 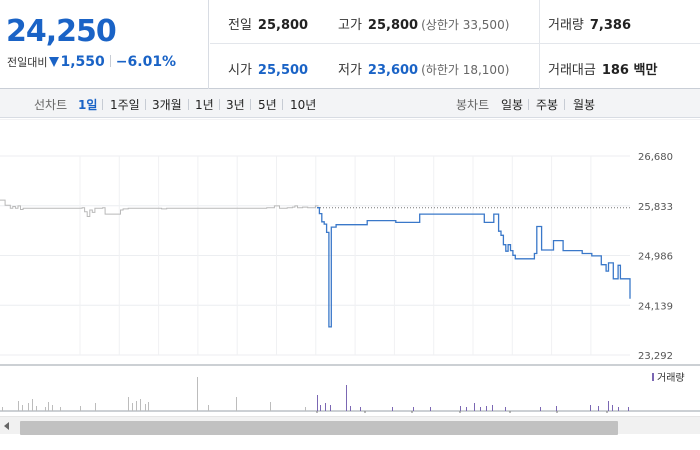 What do you see at coordinates (655, 207) in the screenshot?
I see `y-tick-label: 25,833` at bounding box center [655, 207].